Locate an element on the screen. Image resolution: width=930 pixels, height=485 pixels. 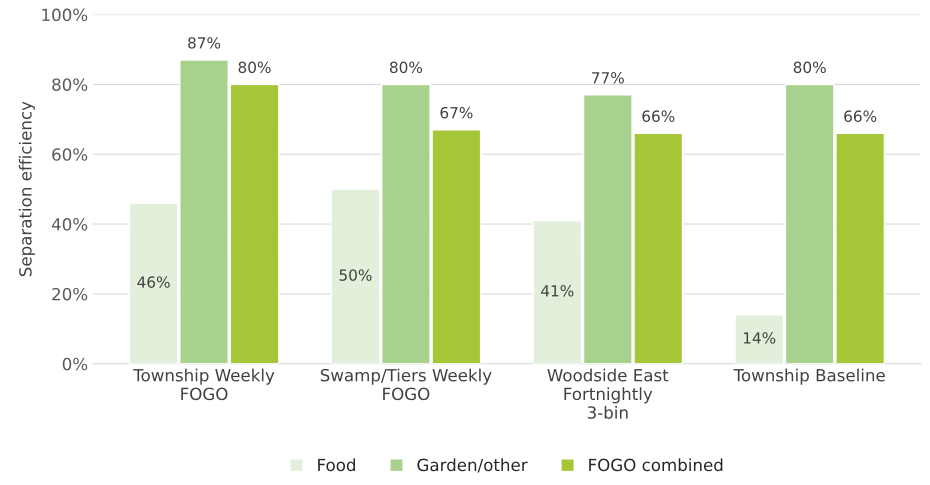
data-label: 77% is located at coordinates (608, 78).